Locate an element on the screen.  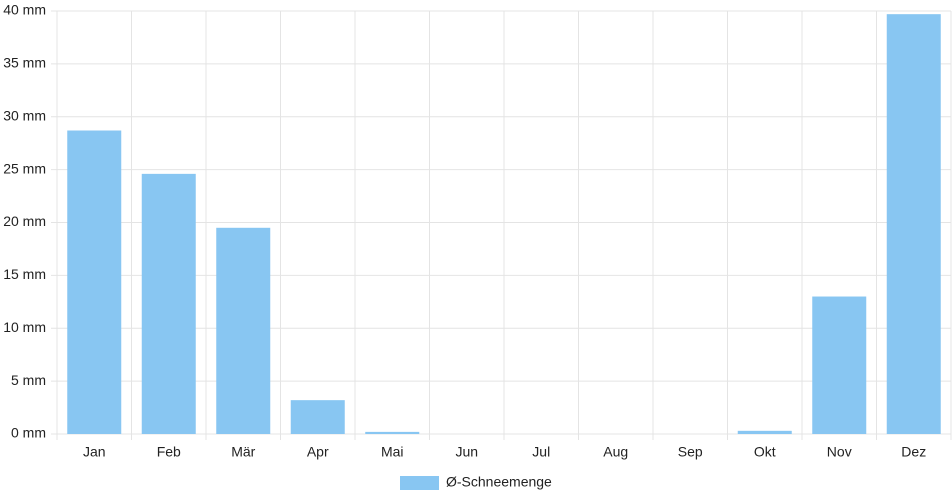
y-tick-label: 35 mm is located at coordinates (24, 63).